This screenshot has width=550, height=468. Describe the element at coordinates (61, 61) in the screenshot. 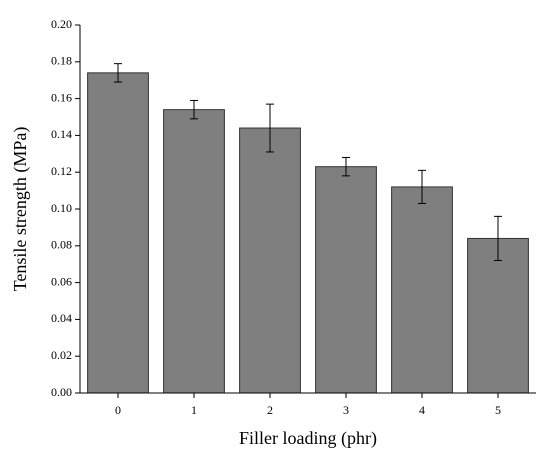

I see `y-tick-label: 0.18` at that location.